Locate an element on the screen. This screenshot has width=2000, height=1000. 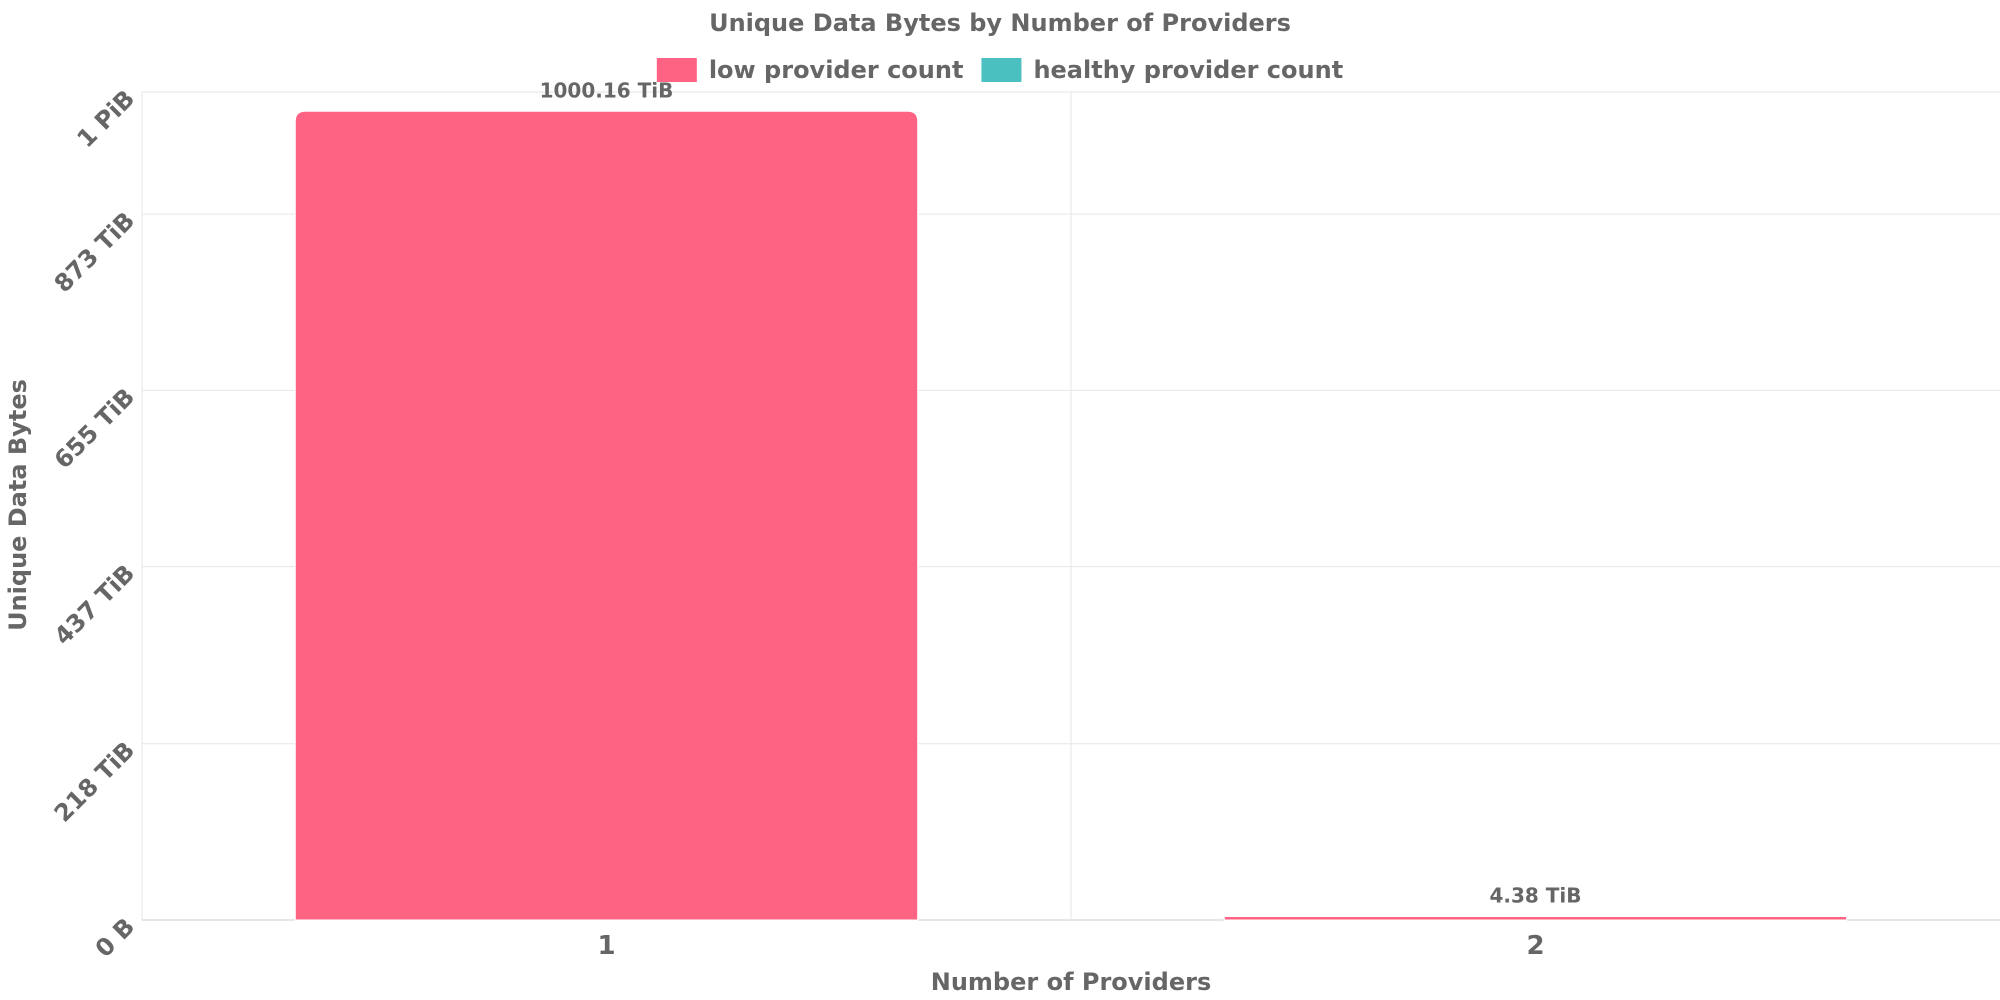
y-tick-label: 1 PiB is located at coordinates (106, 118).